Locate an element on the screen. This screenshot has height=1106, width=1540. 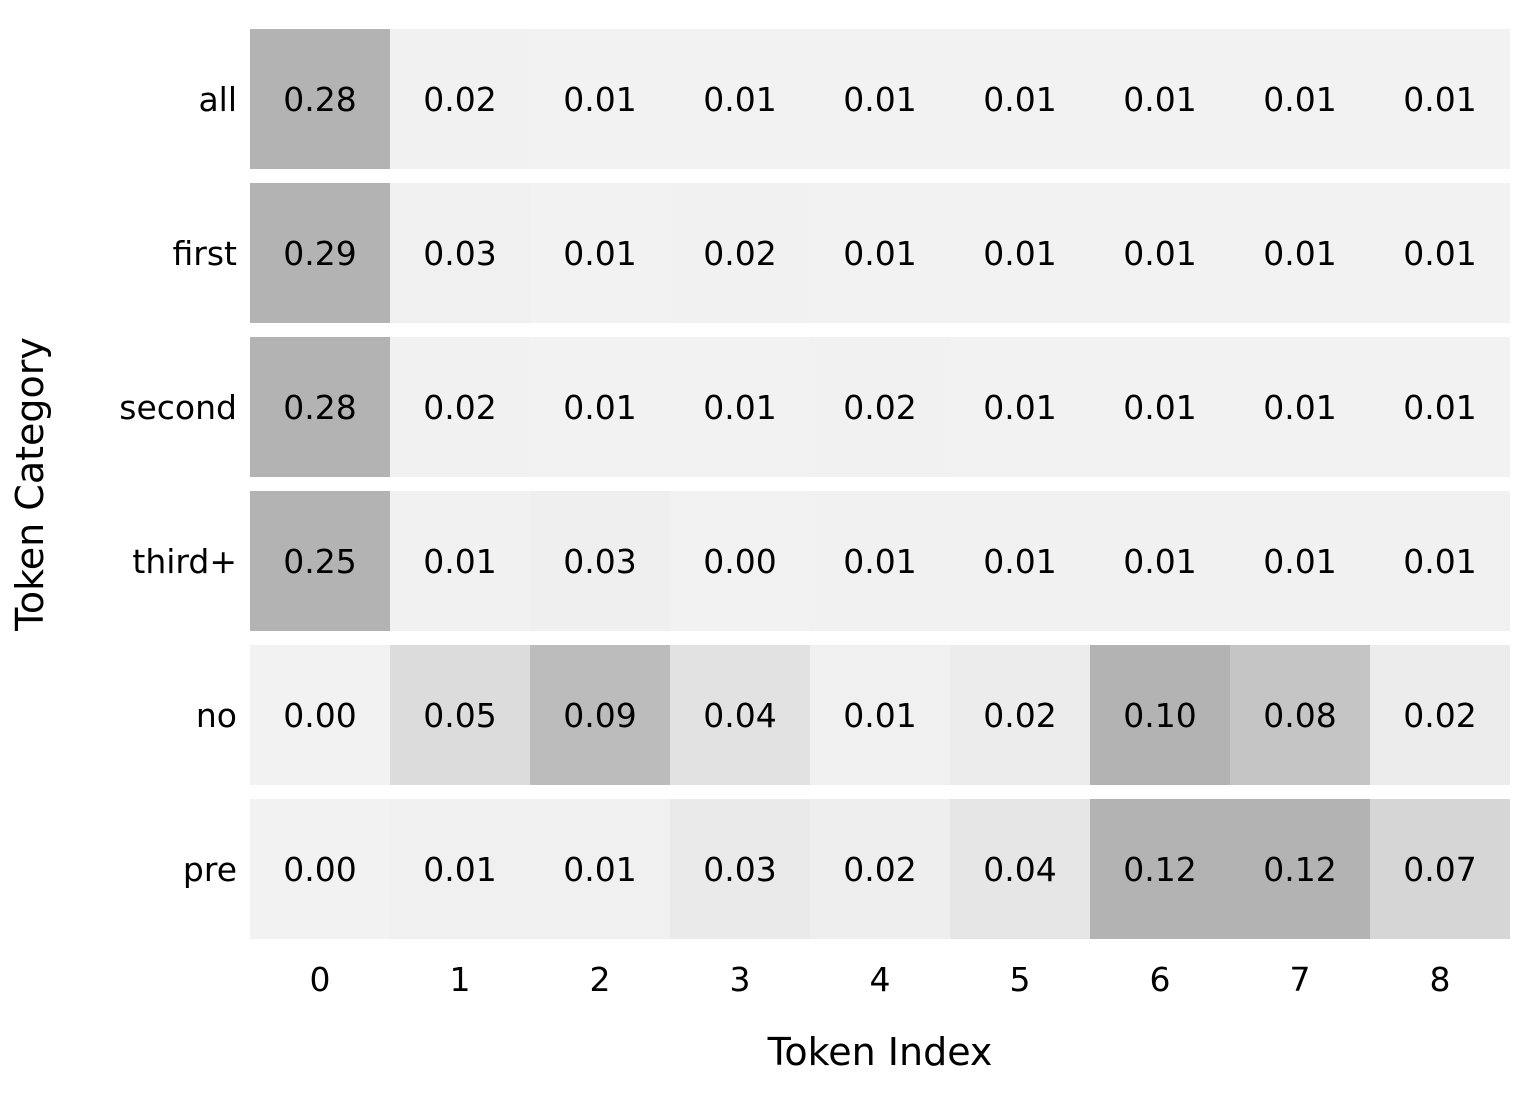
heatmap-cell: 0.09 is located at coordinates (600, 715).